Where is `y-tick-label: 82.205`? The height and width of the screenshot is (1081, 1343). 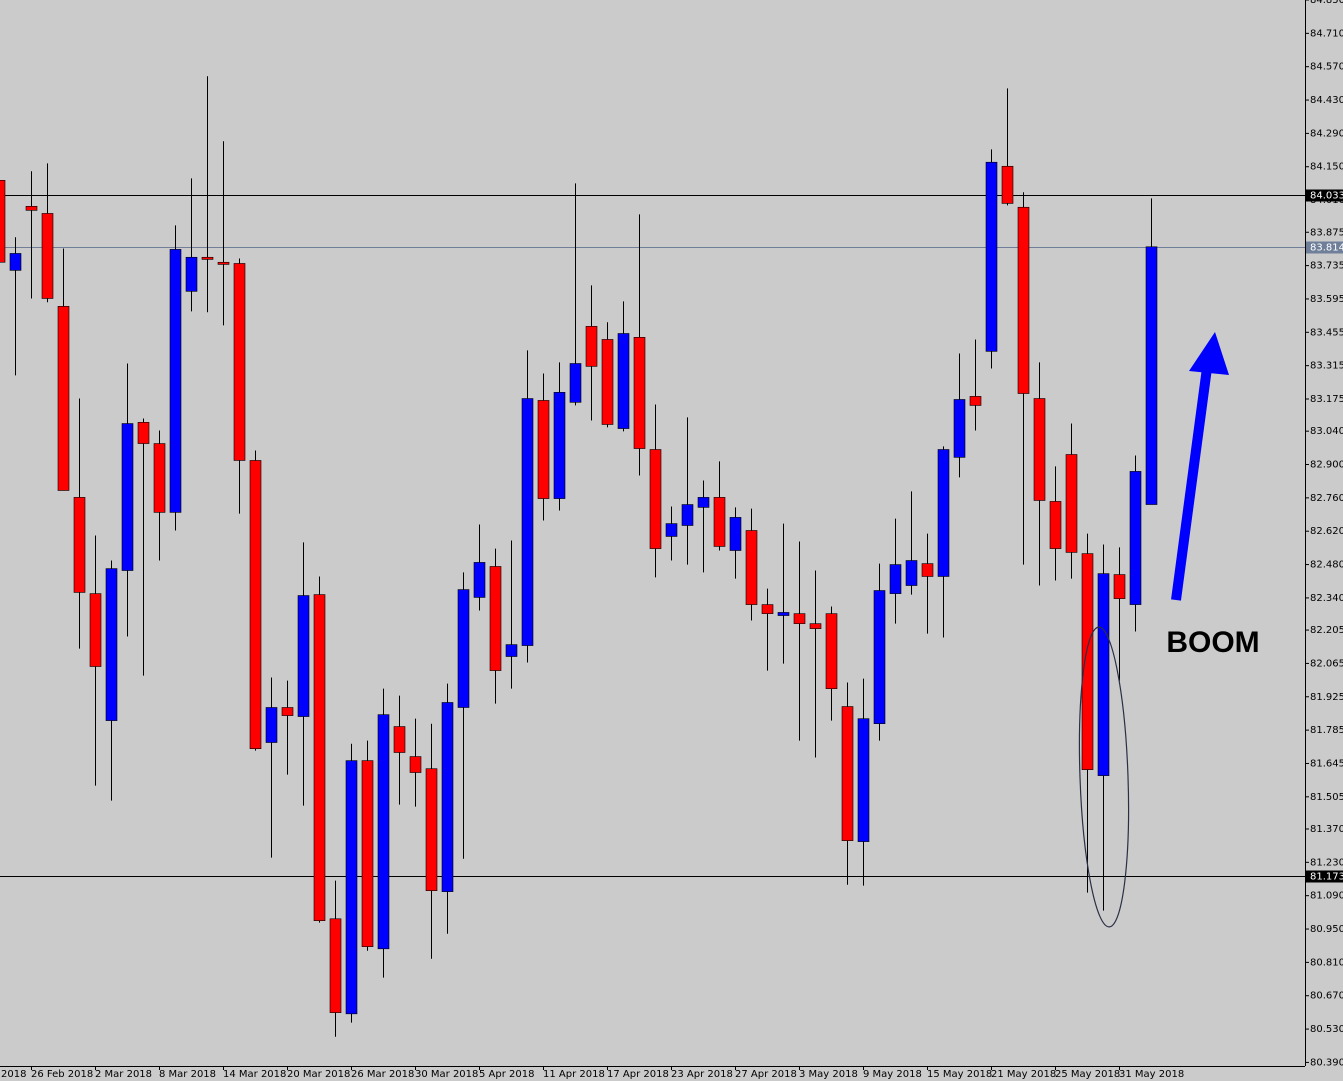
y-tick-label: 82.205 is located at coordinates (1326, 630).